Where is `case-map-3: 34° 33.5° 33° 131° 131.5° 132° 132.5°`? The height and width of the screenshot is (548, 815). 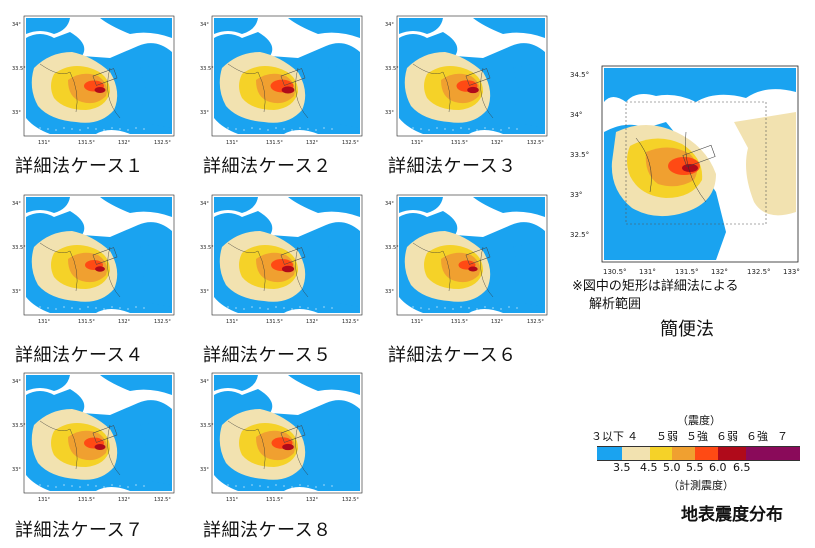 case-map-3: 34° 33.5° 33° 131° 131.5° 132° 132.5° is located at coordinates (468, 78).